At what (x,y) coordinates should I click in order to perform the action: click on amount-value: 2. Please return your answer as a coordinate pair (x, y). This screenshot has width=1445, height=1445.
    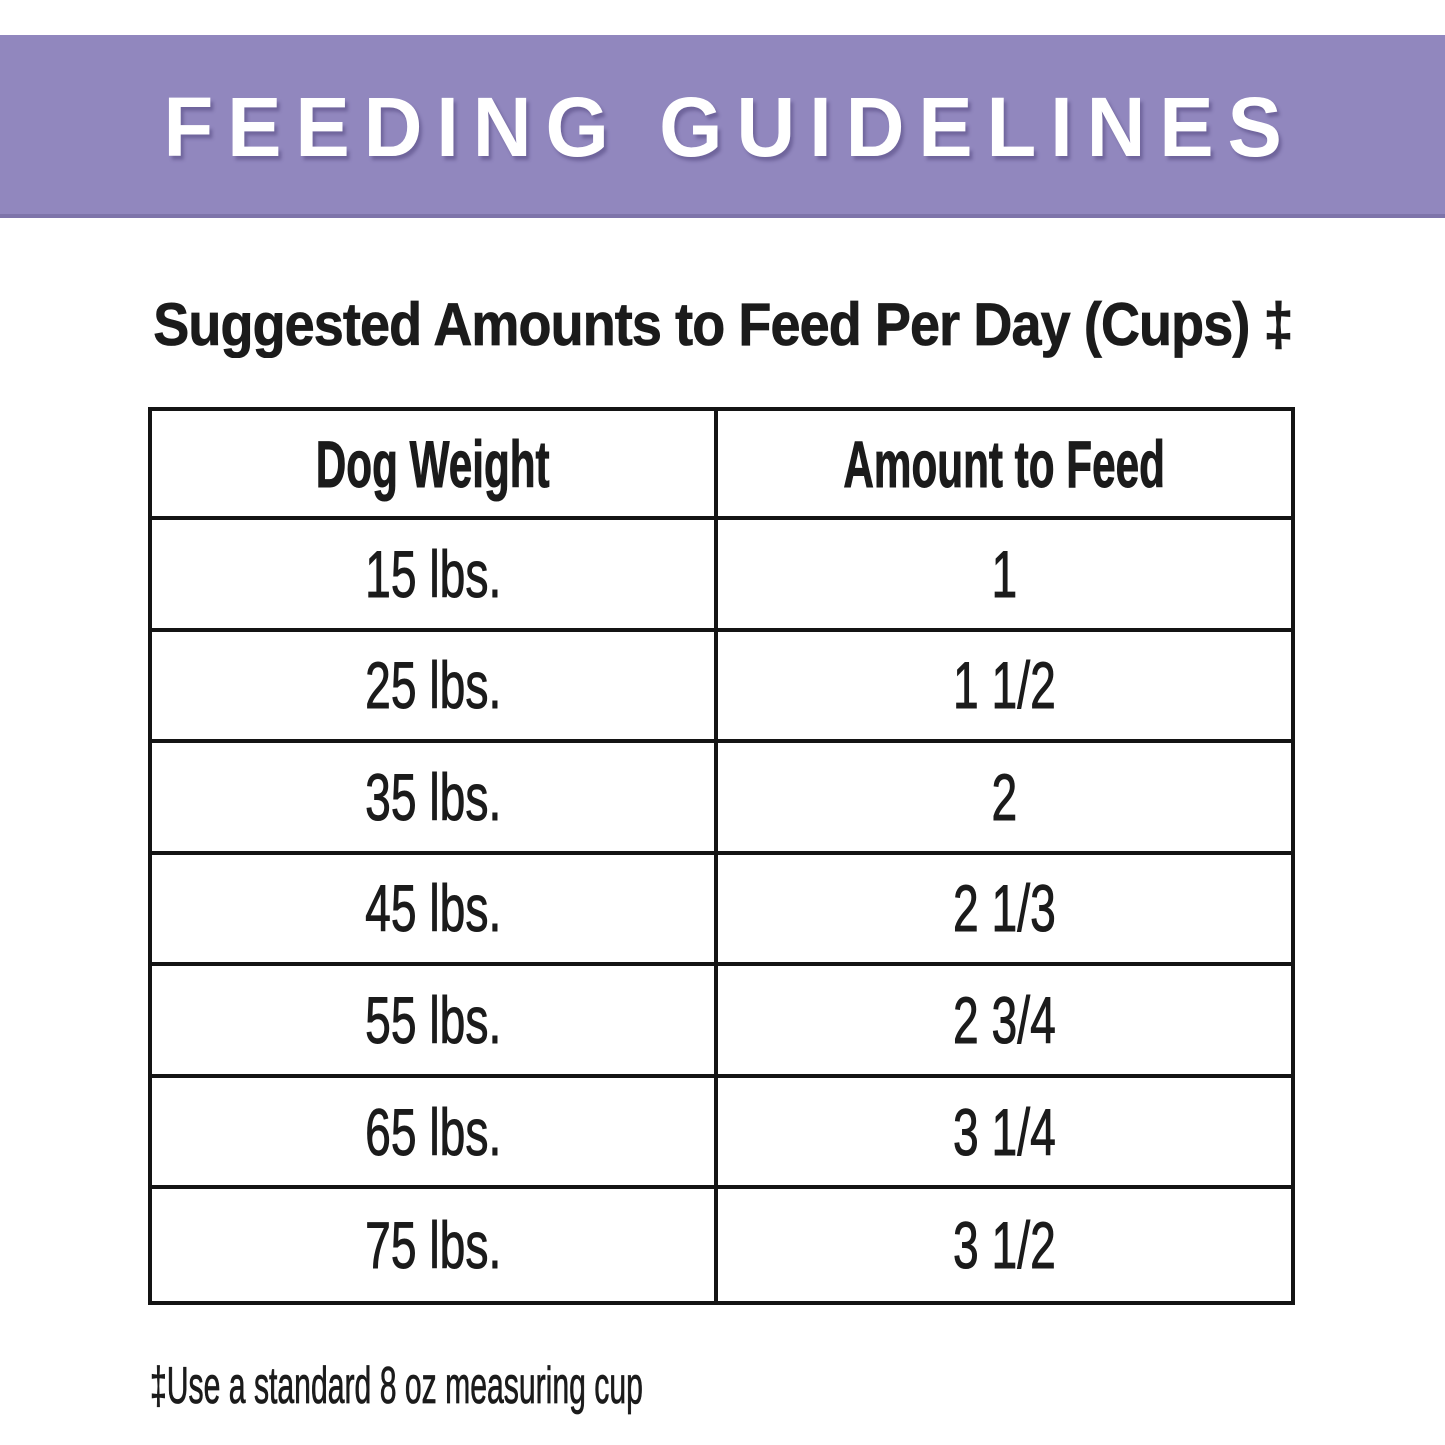
    Looking at the image, I should click on (1004, 796).